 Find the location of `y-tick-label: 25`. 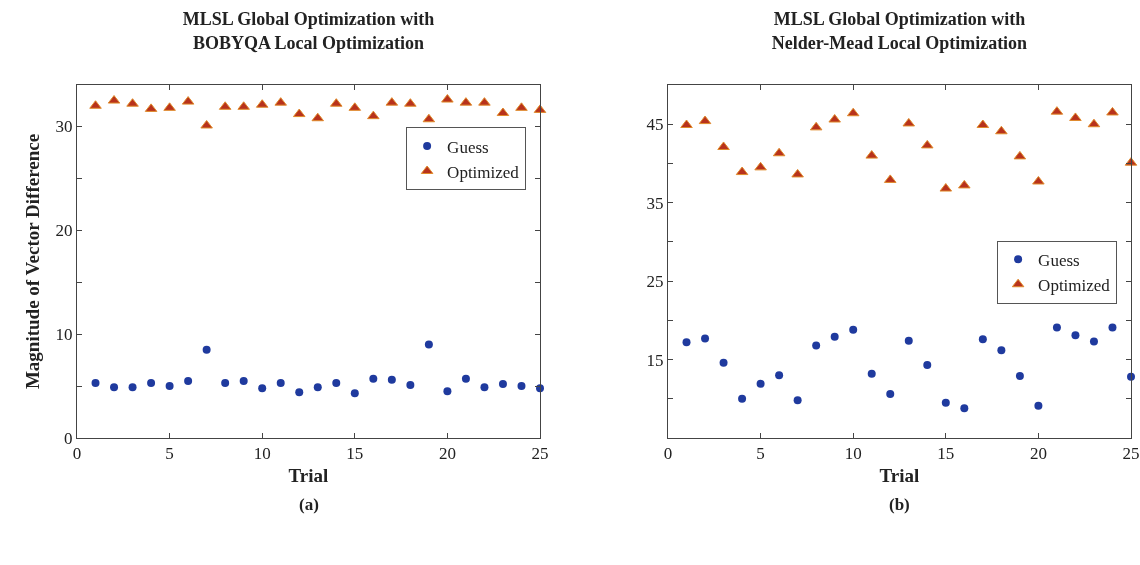

y-tick-label: 25 is located at coordinates (655, 282).